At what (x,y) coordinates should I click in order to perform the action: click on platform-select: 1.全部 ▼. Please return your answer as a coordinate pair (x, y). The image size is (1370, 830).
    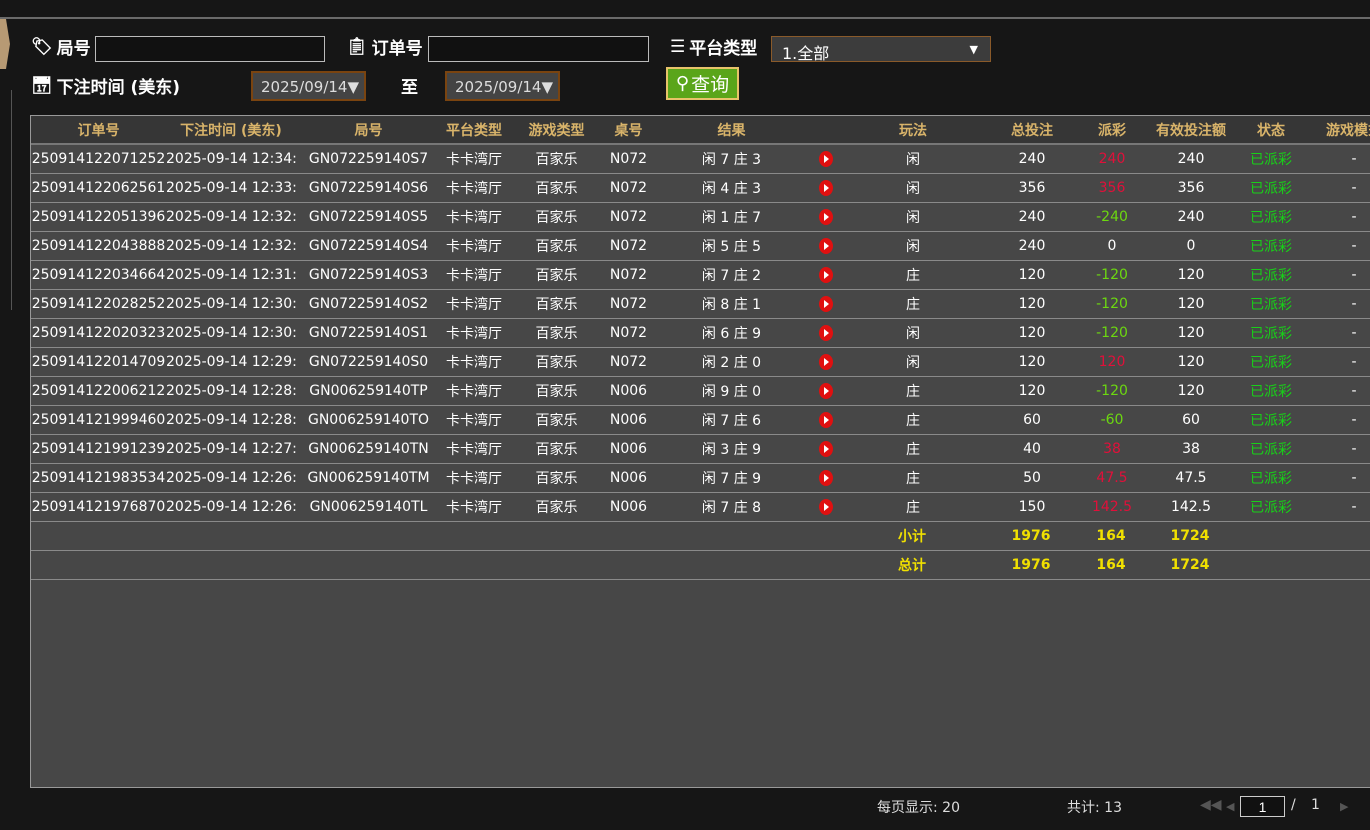
    Looking at the image, I should click on (881, 49).